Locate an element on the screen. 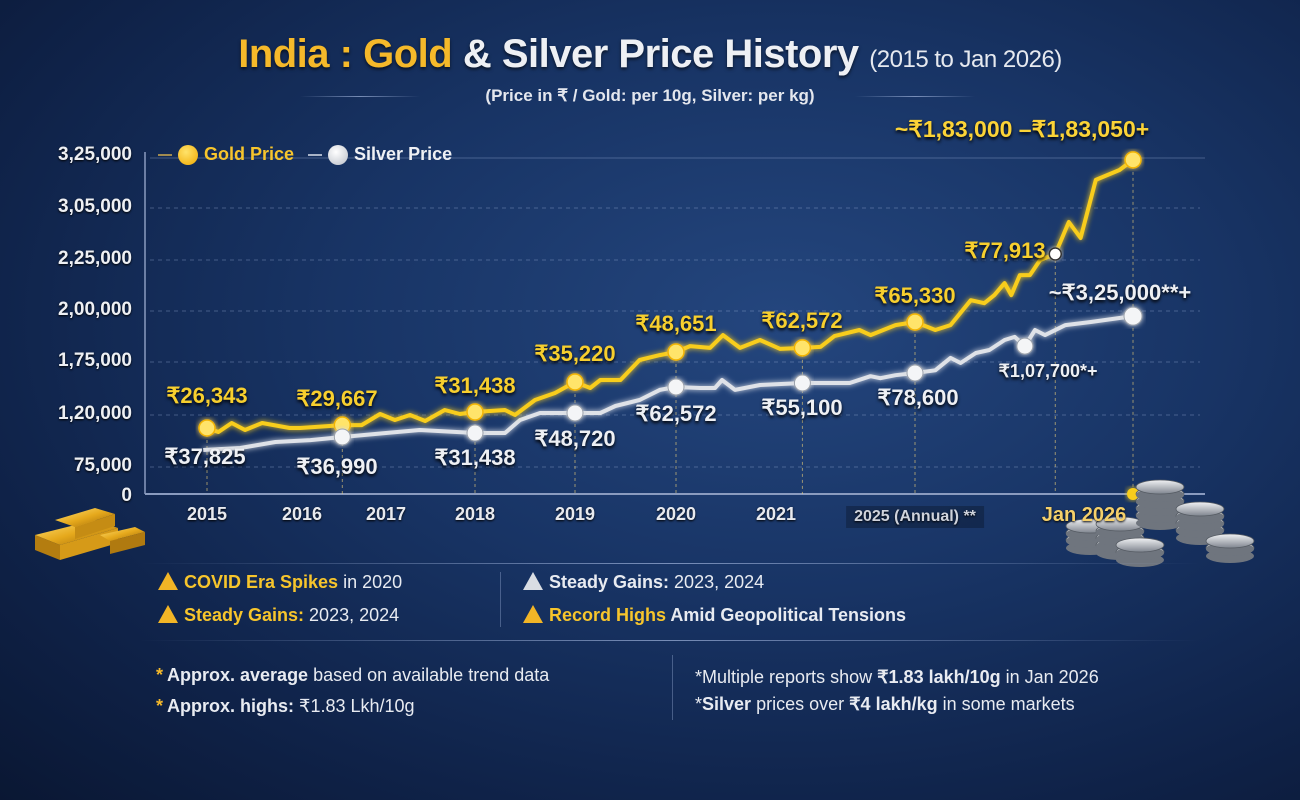 This screenshot has width=1300, height=800. y-tick-label: 2,00,000 is located at coordinates (95, 309).